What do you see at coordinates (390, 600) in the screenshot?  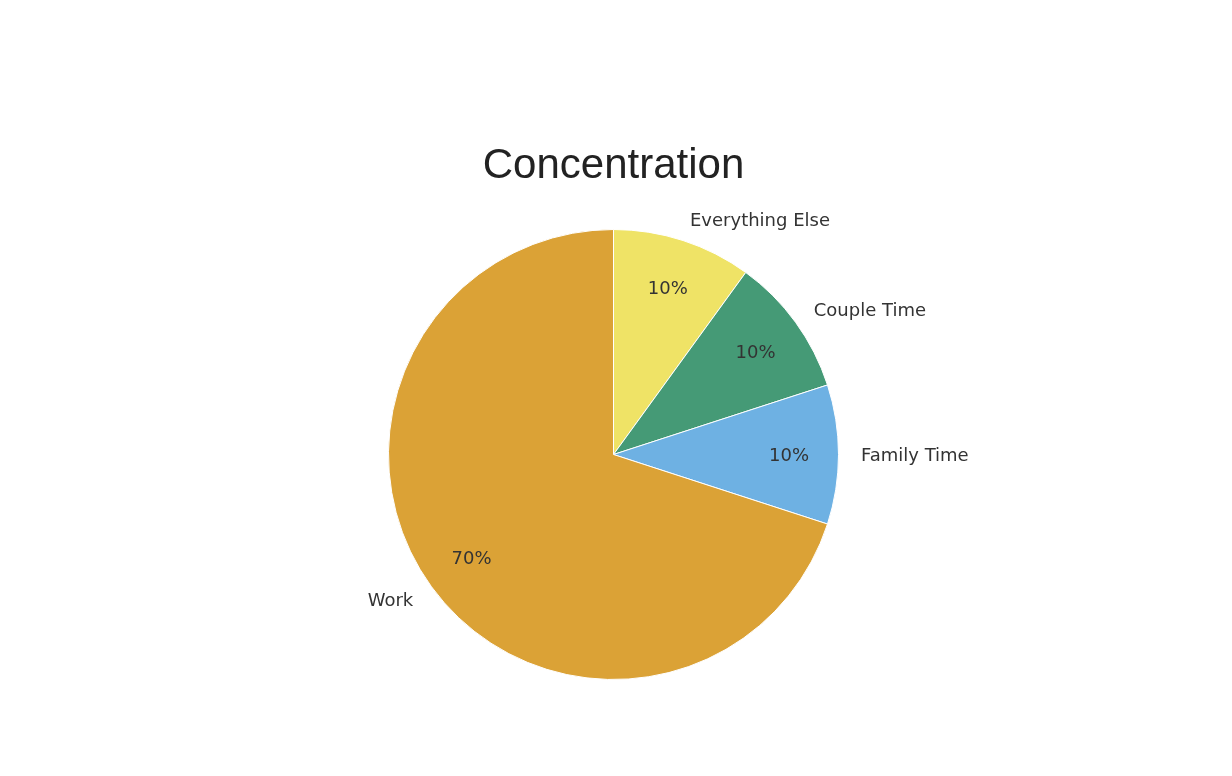 I see `slice-label: Work` at bounding box center [390, 600].